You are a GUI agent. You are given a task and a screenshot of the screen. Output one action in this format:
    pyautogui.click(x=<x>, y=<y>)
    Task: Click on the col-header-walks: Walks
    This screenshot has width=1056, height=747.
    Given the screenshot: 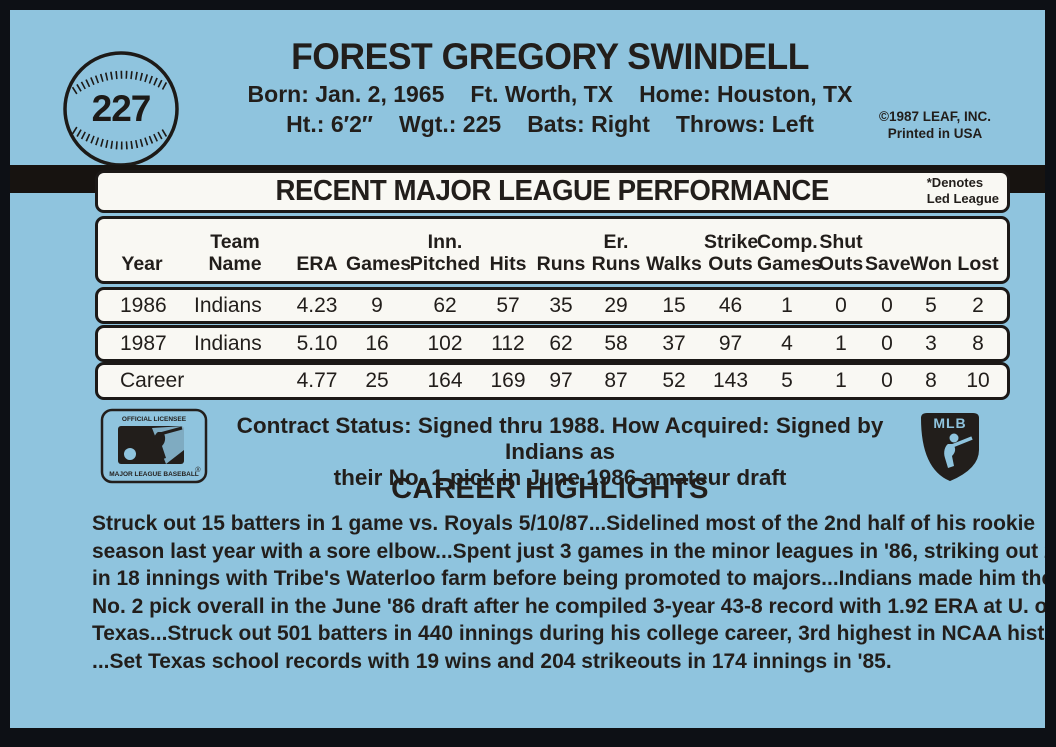 What is the action you would take?
    pyautogui.click(x=674, y=264)
    